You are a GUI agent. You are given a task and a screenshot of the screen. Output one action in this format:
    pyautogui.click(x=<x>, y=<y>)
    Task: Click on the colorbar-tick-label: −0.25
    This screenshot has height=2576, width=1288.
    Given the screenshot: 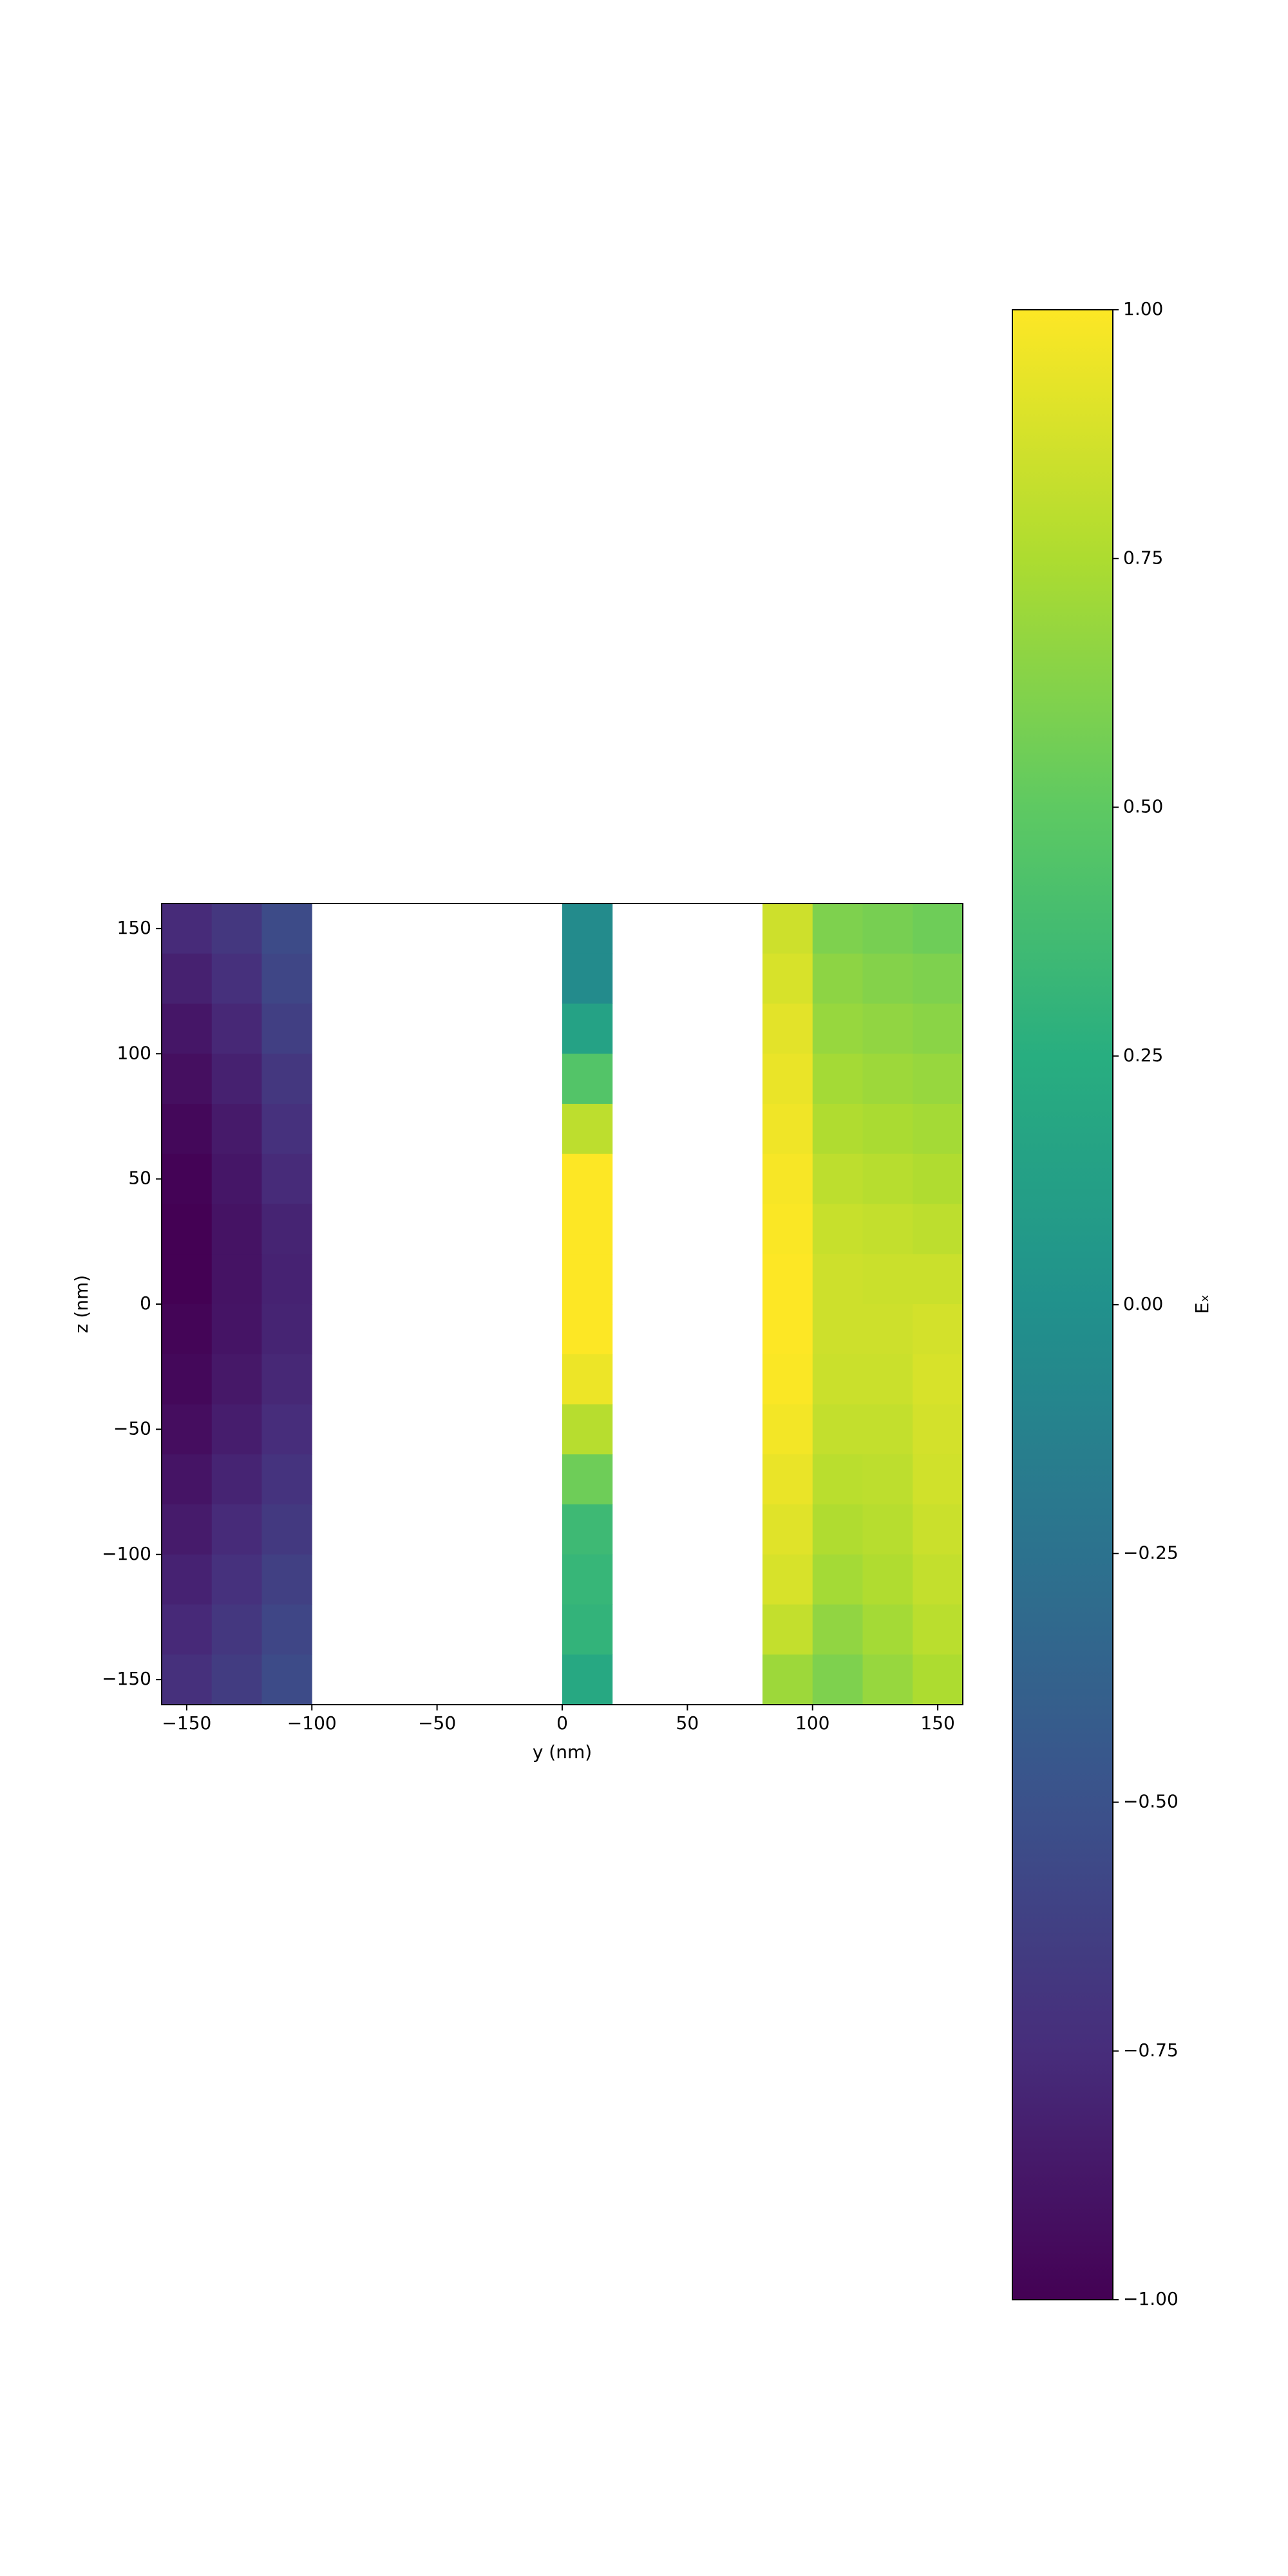 What is the action you would take?
    pyautogui.click(x=1151, y=1552)
    